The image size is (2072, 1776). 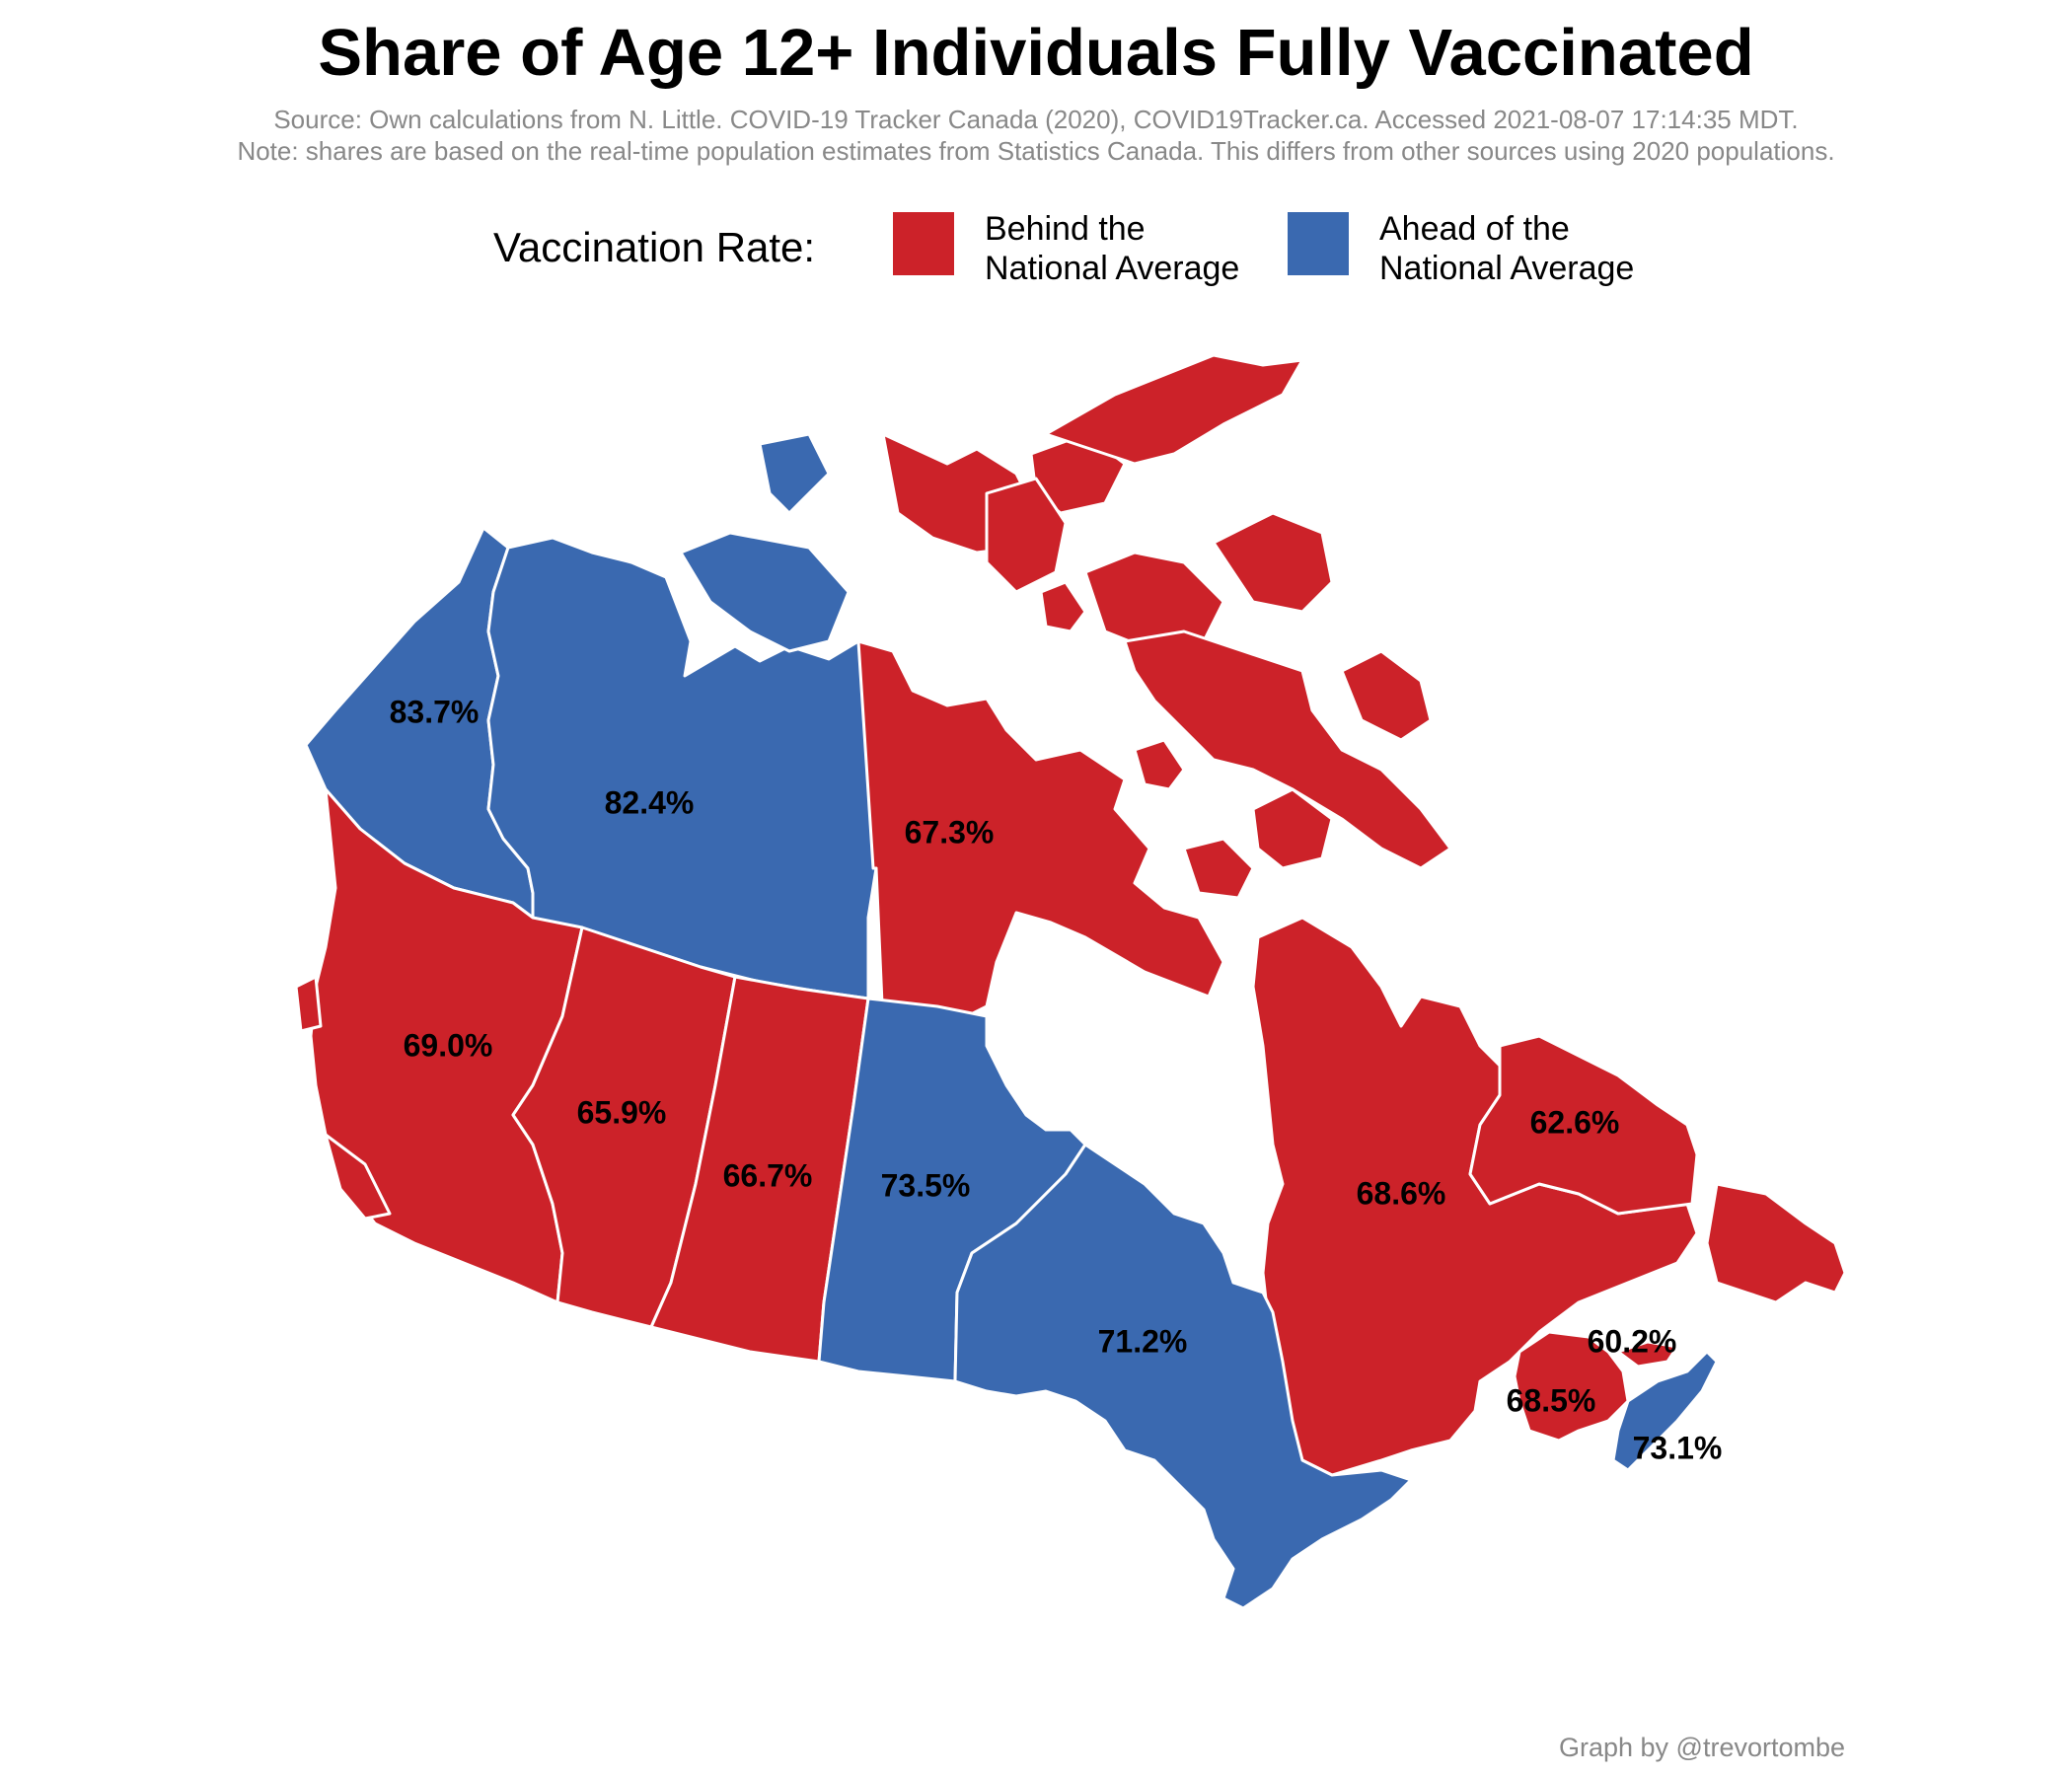 I want to click on legend-label-ahead-line1: Ahead of the, so click(x=1475, y=229).